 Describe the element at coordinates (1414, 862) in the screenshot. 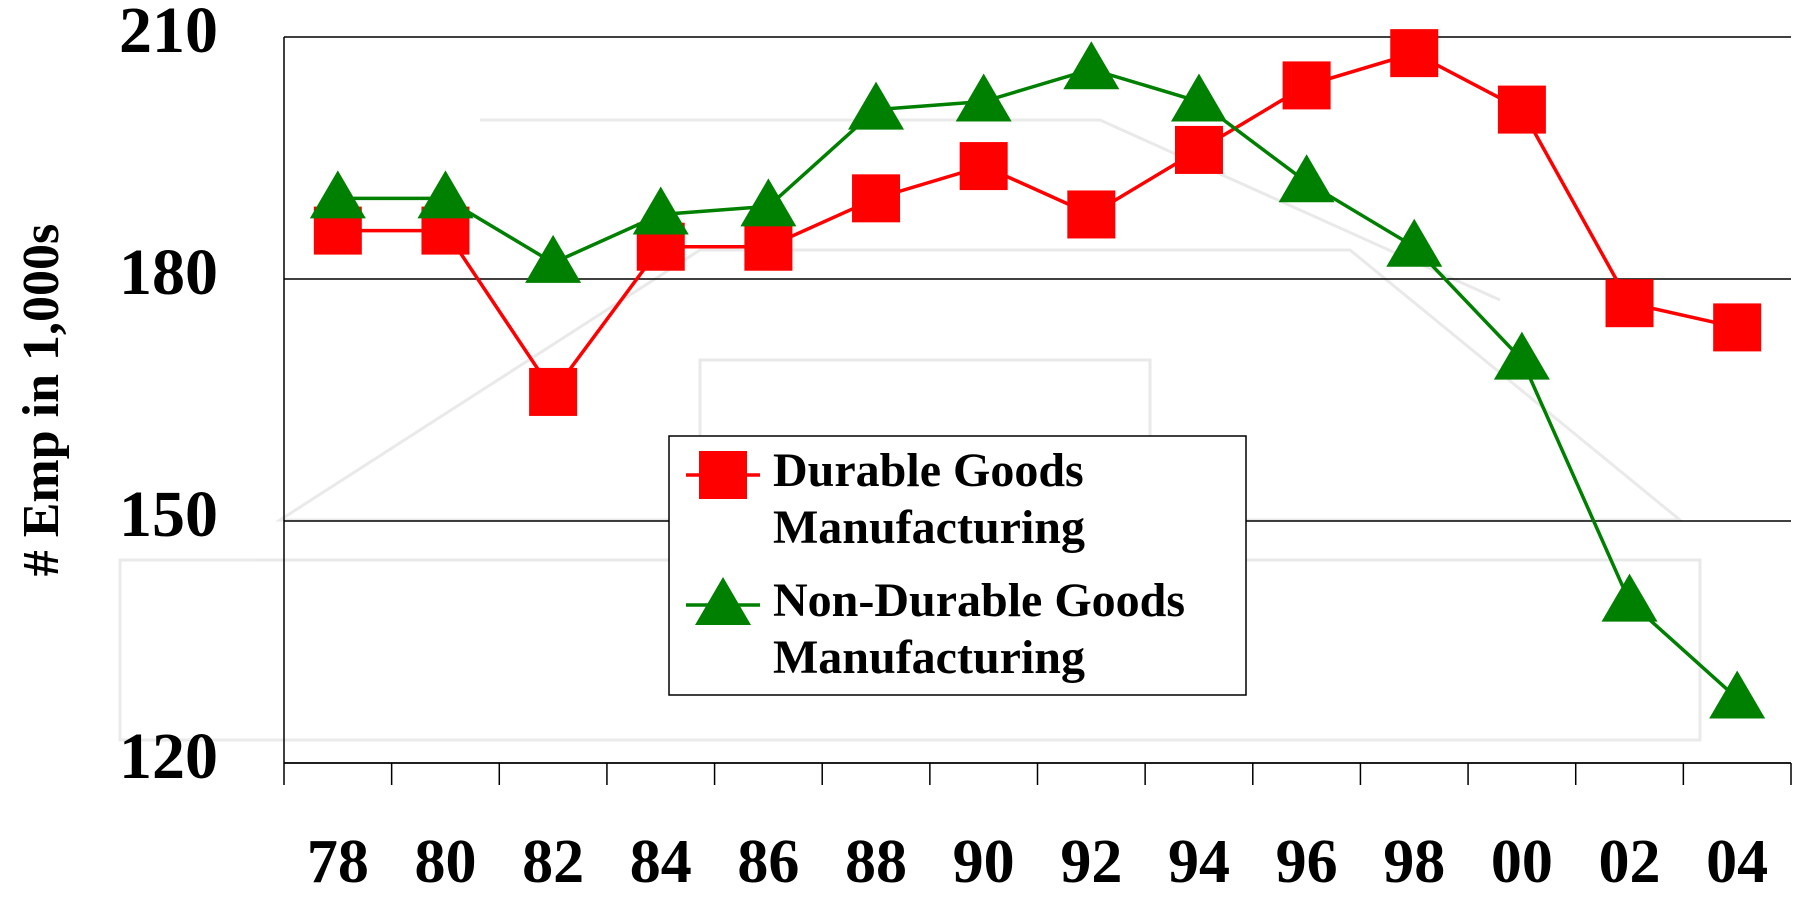

I see `x-tick-label: 98` at that location.